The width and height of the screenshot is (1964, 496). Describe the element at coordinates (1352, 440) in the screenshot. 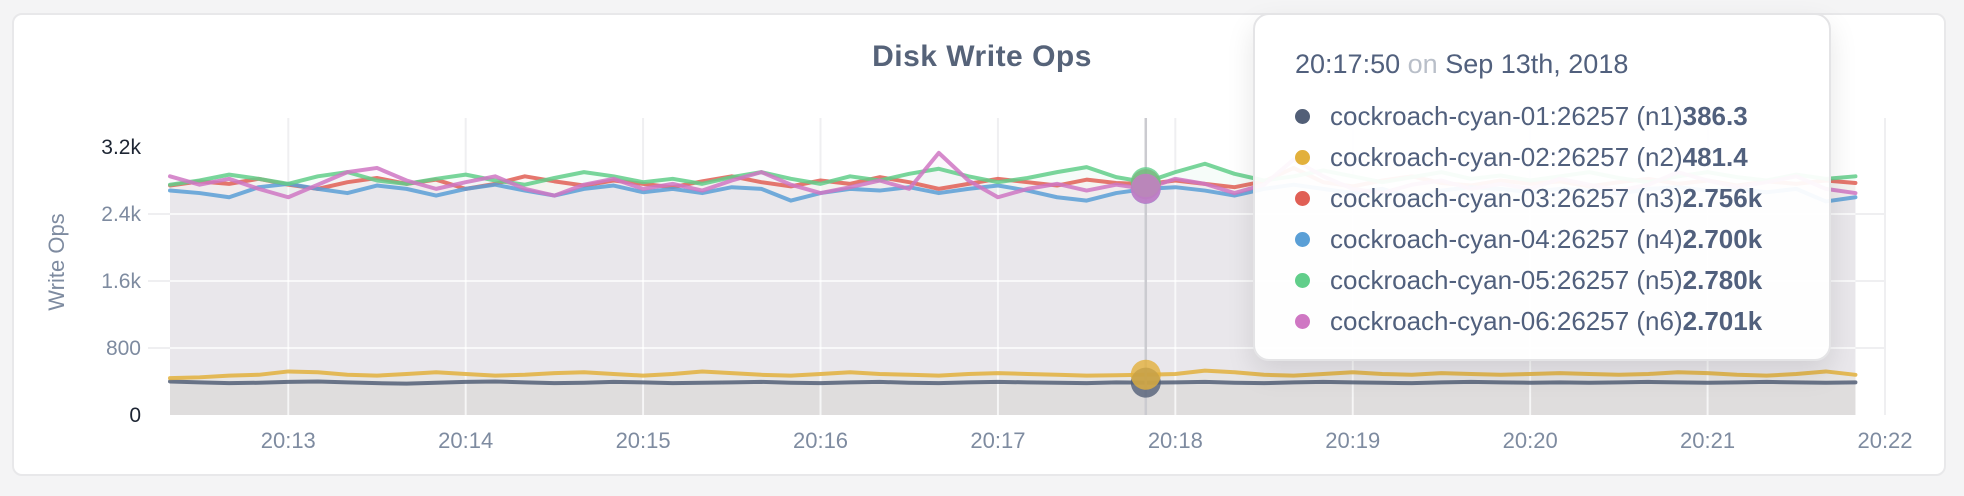

I see `x-tick-label: 20:19` at that location.